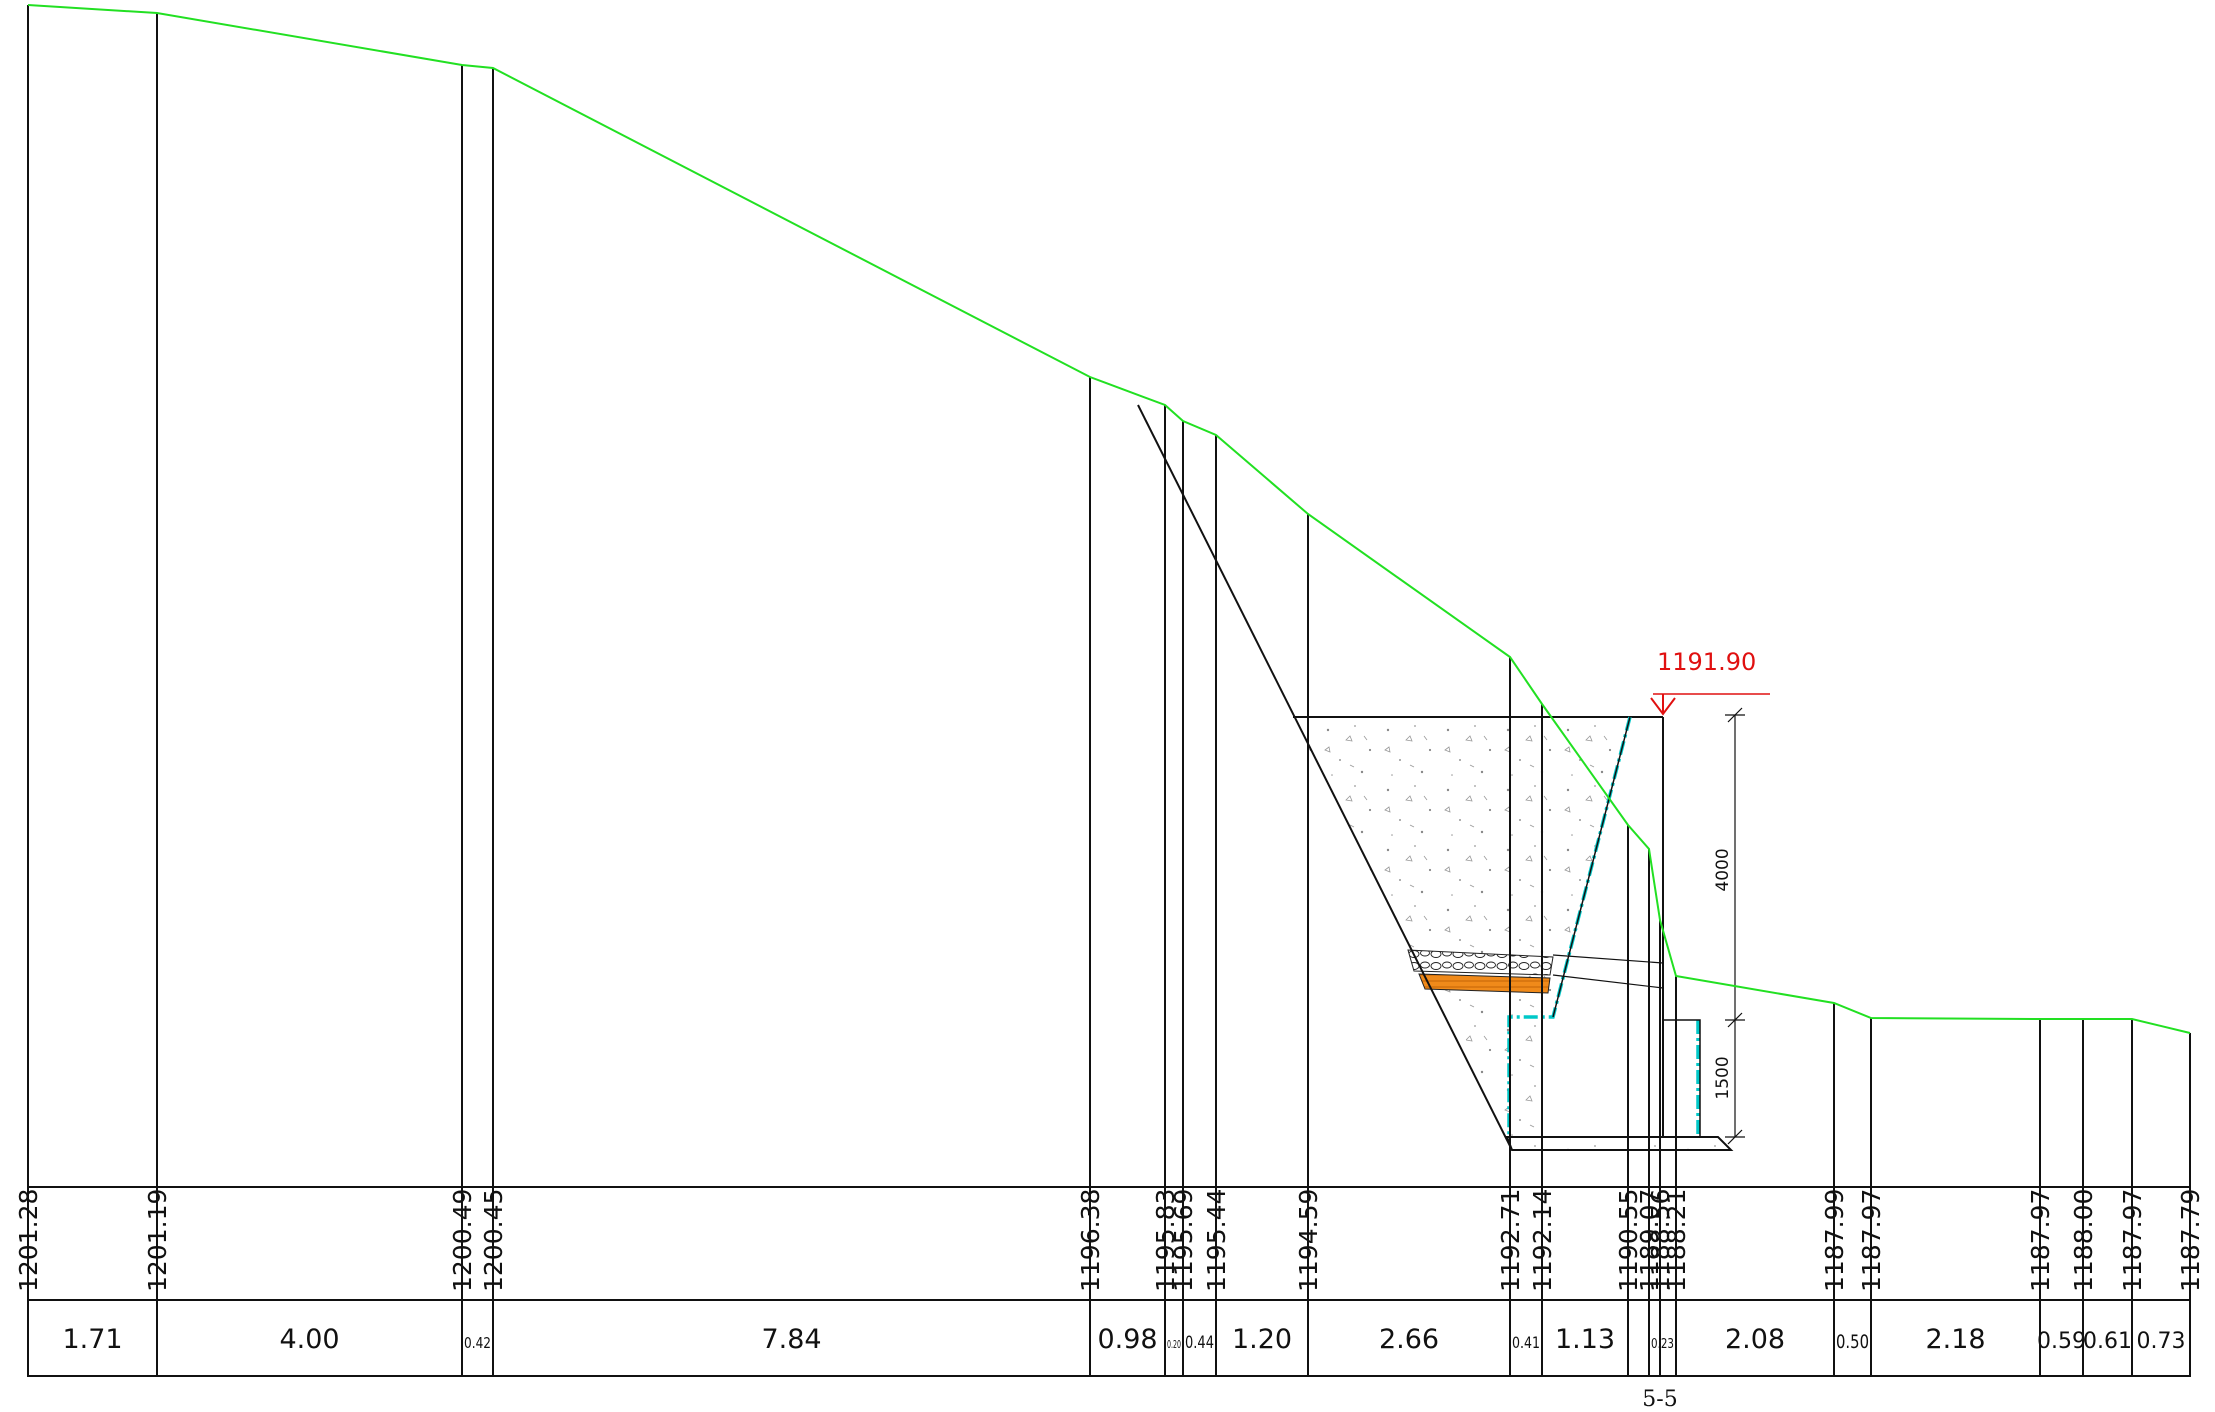 The image size is (2215, 1412). I want to click on distance-cell-label: 2.66, so click(1409, 1339).